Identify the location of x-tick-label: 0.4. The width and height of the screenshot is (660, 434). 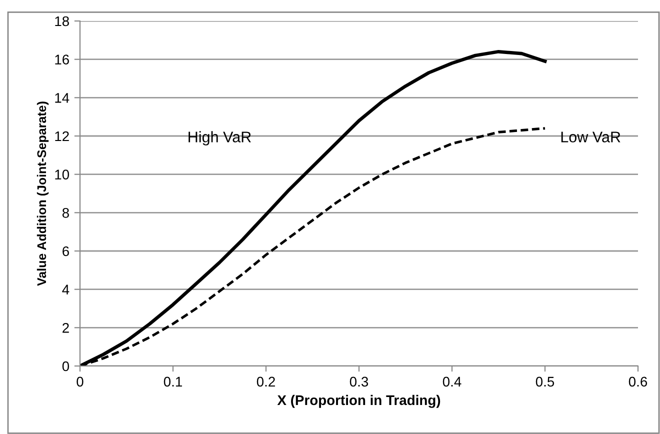
(452, 381).